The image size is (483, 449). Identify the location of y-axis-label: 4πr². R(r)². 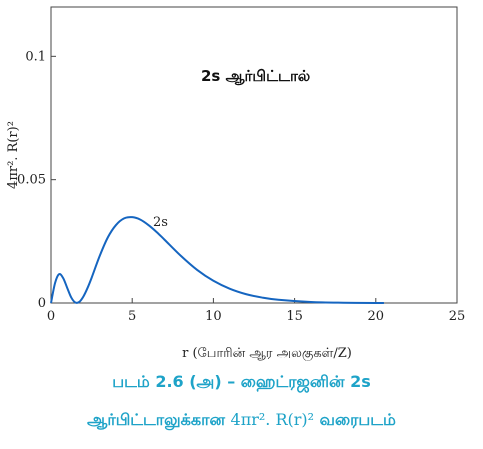
(13, 155).